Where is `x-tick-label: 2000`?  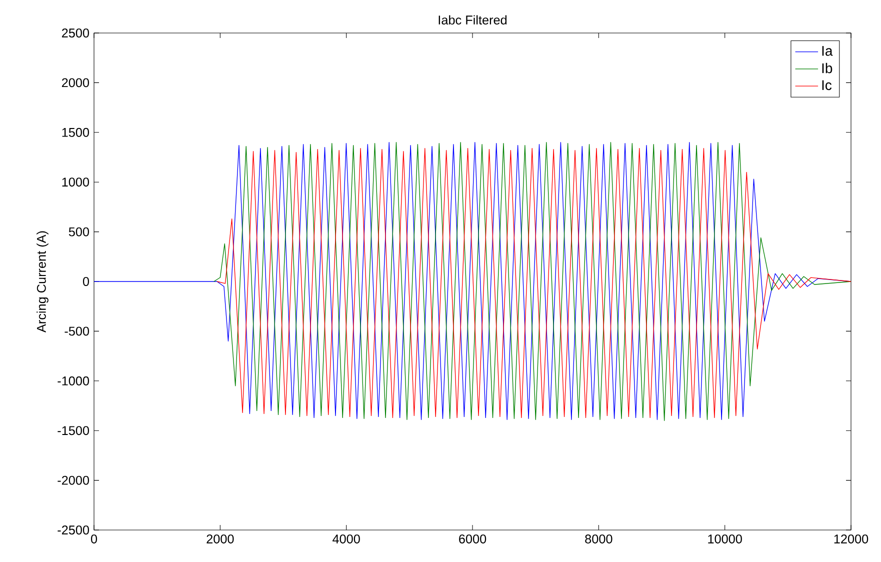 x-tick-label: 2000 is located at coordinates (220, 539).